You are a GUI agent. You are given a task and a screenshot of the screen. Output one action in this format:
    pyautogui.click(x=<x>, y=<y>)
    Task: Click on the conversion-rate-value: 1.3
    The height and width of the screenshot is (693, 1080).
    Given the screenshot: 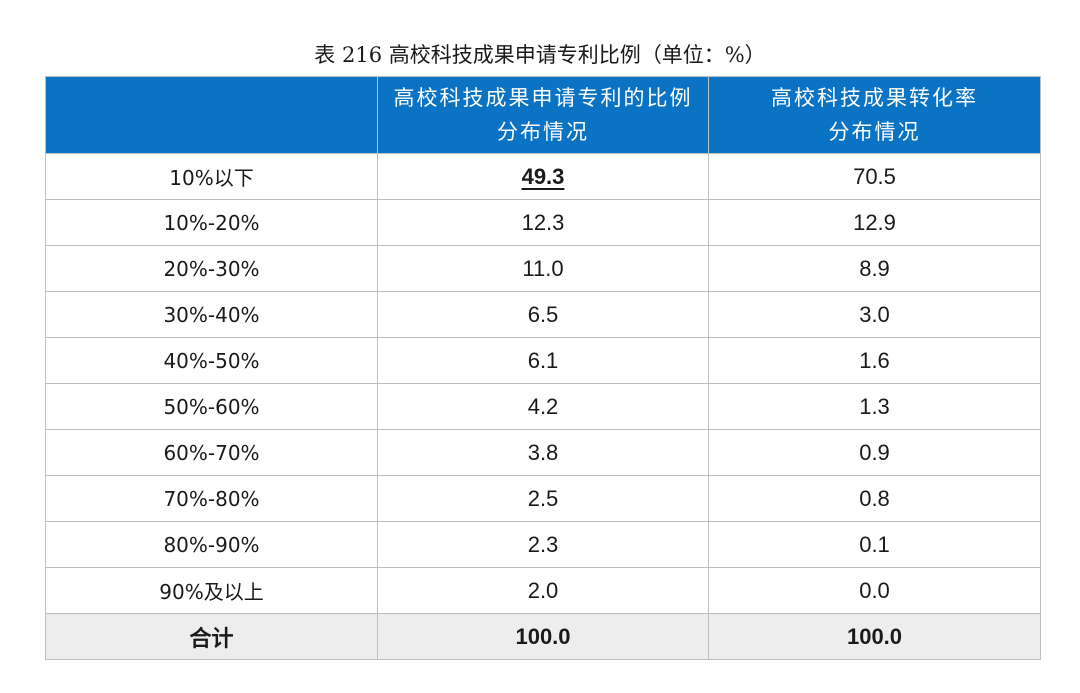 What is the action you would take?
    pyautogui.click(x=874, y=406)
    